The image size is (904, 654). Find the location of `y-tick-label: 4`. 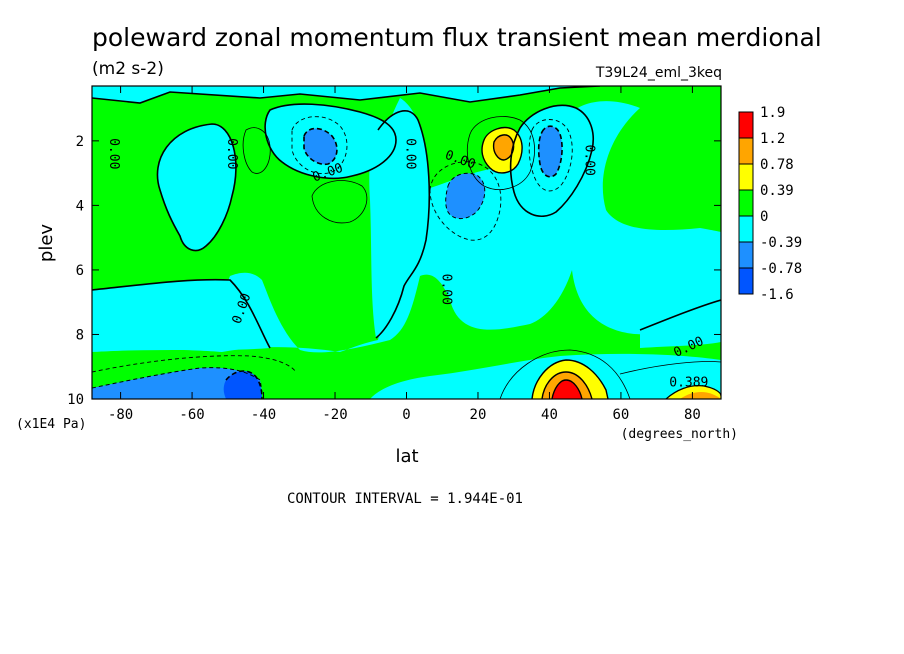

y-tick-label: 4 is located at coordinates (80, 206).